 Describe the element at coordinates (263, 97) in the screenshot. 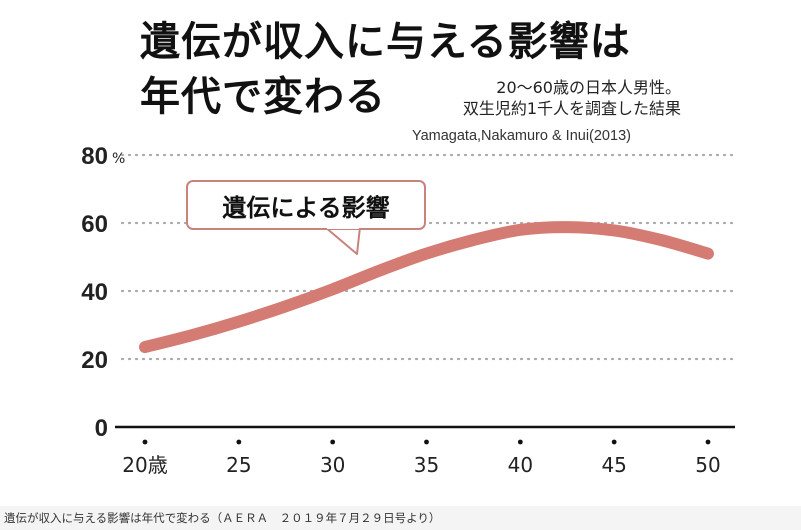

I see `chart-title-line2: 年代で変わる` at that location.